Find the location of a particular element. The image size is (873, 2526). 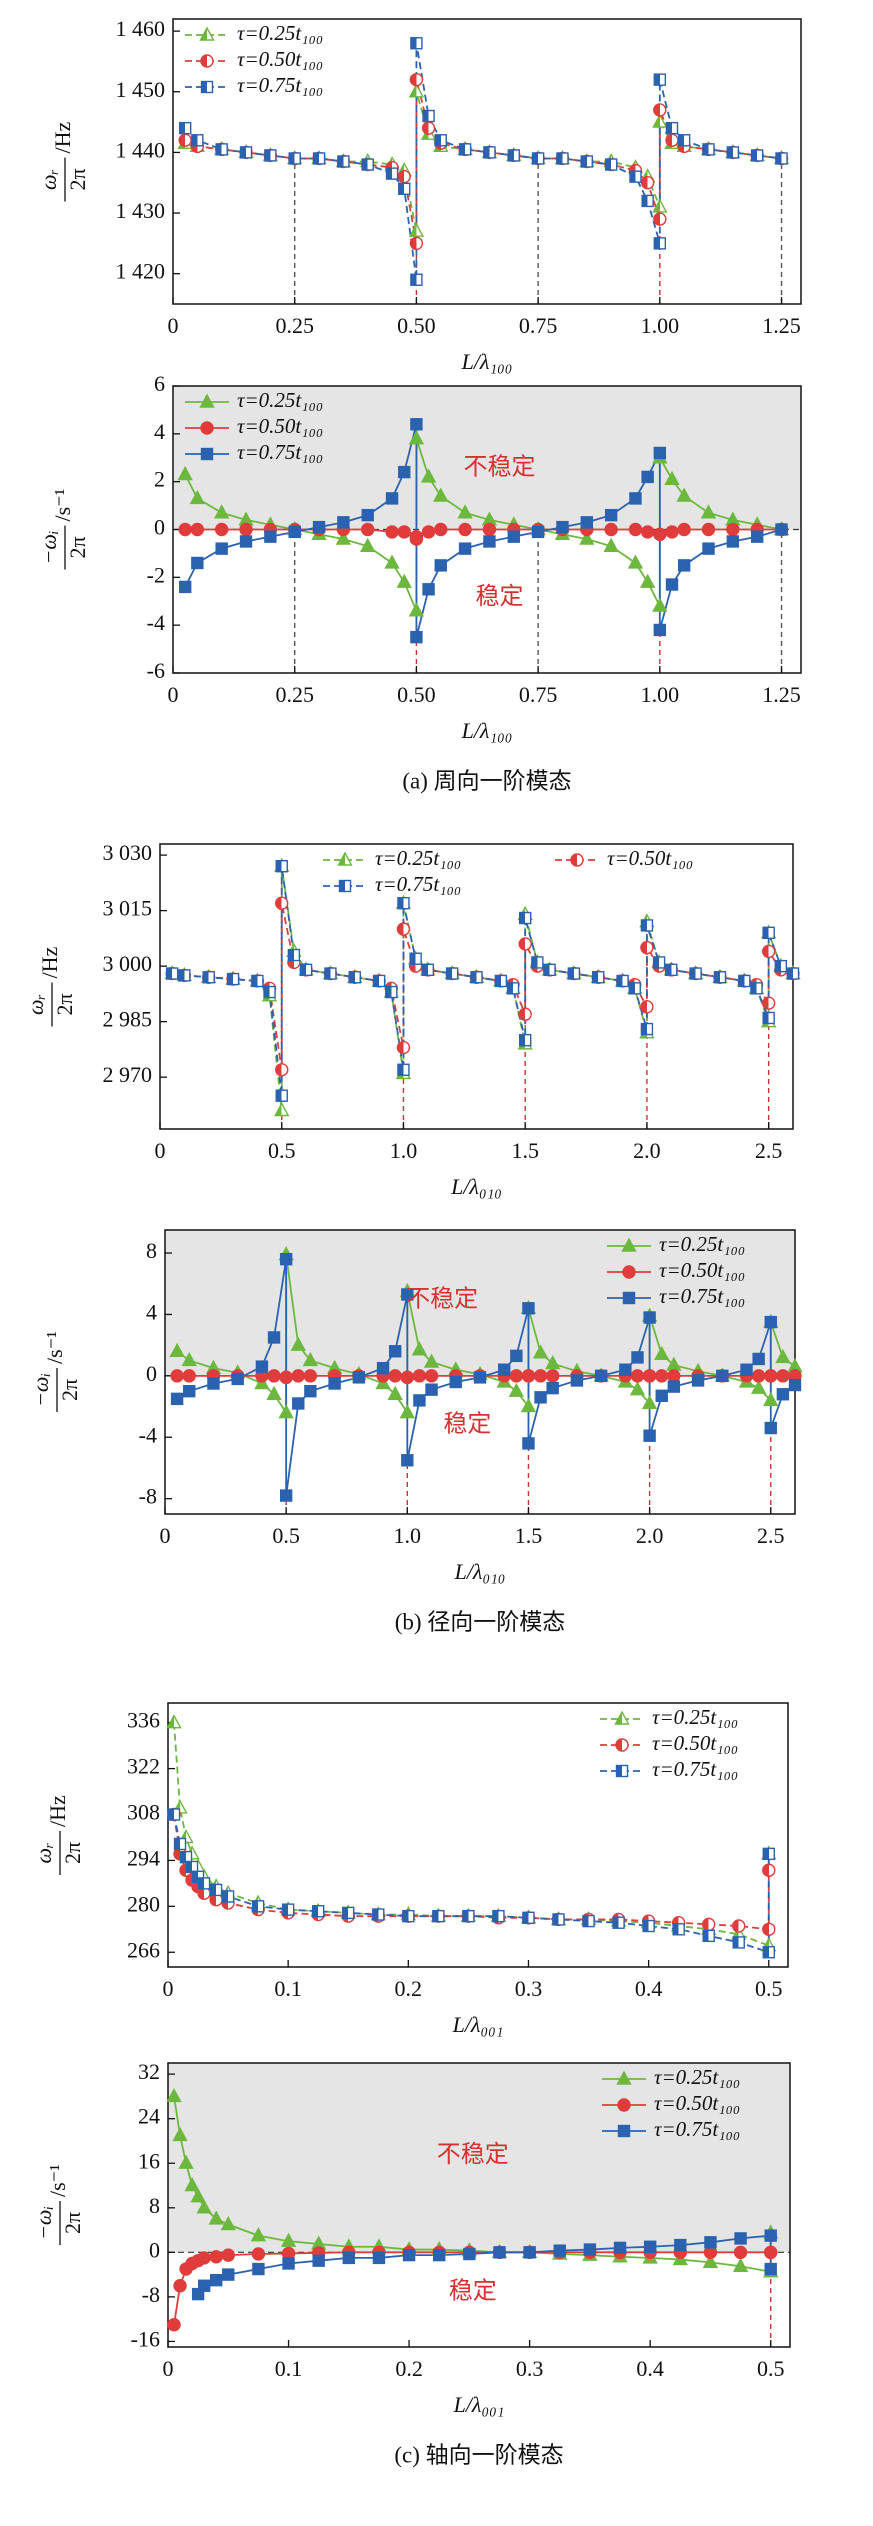

legend-label: τ=0.75t₁₀₀ is located at coordinates (418, 884).